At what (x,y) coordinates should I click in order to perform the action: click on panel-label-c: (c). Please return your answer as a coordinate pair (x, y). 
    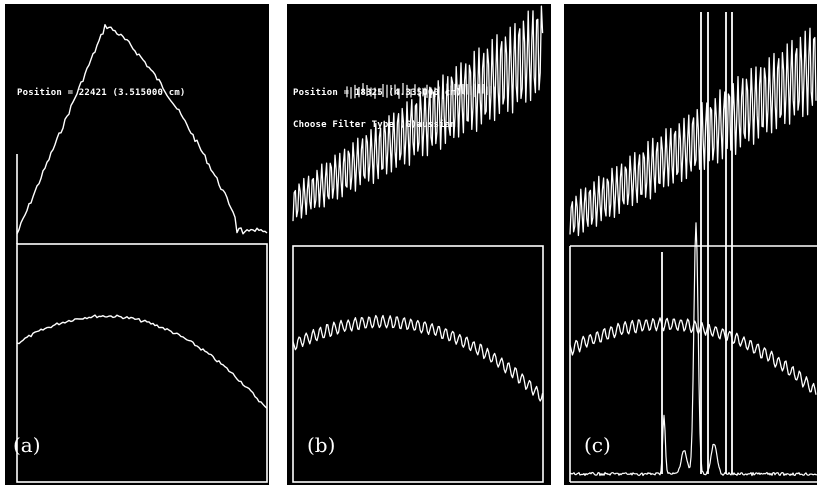
    Looking at the image, I should click on (597, 445).